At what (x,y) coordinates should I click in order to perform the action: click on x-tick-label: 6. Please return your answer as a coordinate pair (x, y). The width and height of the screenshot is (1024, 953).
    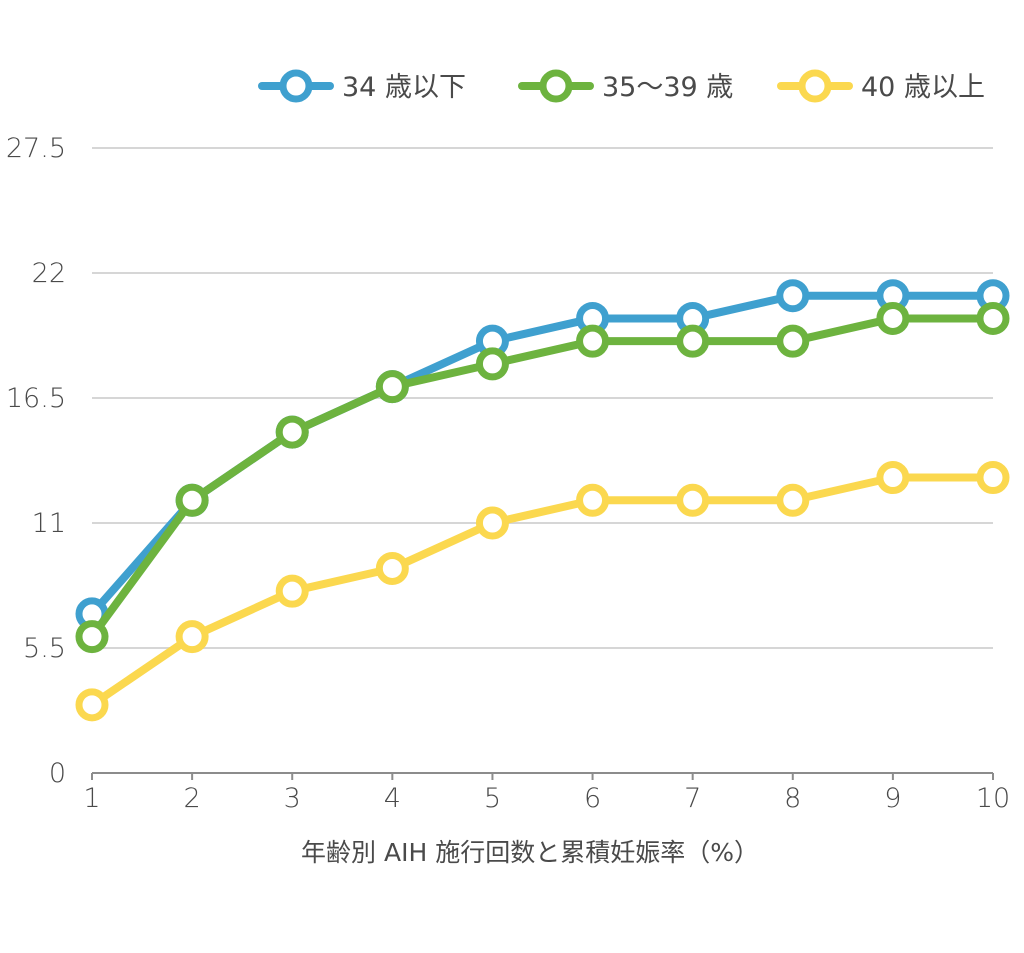
    Looking at the image, I should click on (592, 798).